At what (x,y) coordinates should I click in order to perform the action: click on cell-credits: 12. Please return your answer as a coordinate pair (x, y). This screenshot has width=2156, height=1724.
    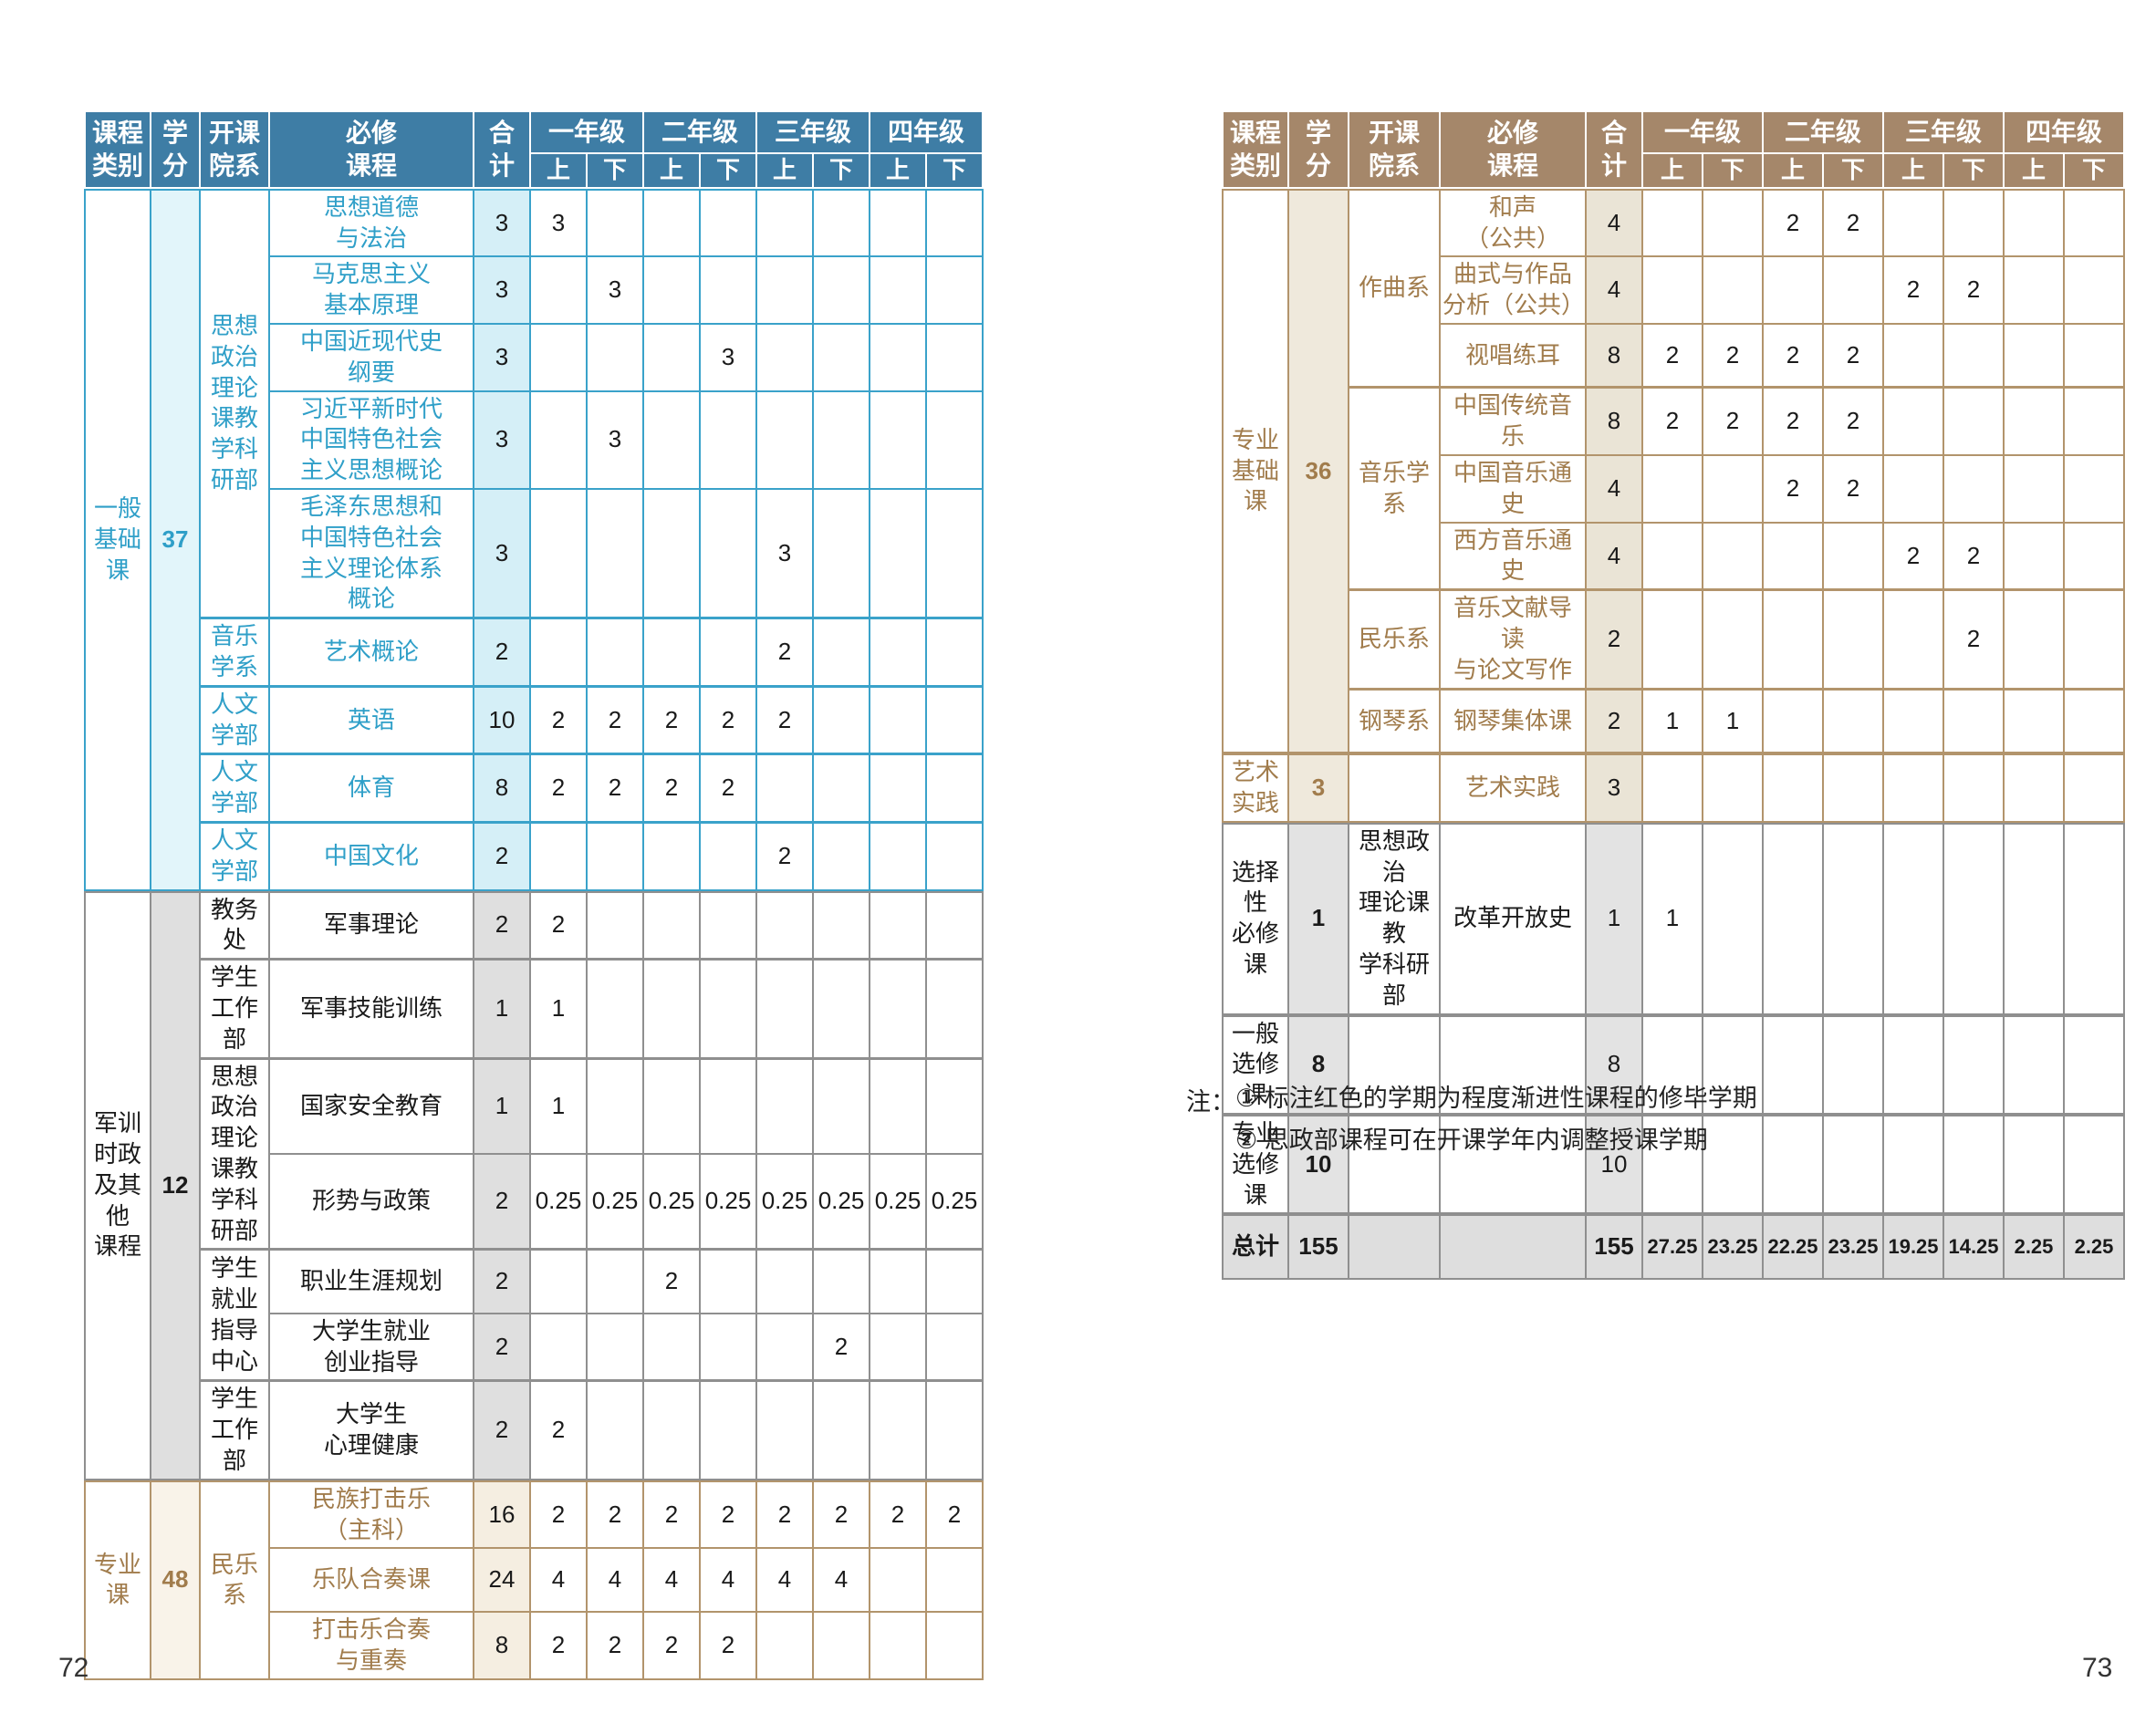
    Looking at the image, I should click on (176, 1185).